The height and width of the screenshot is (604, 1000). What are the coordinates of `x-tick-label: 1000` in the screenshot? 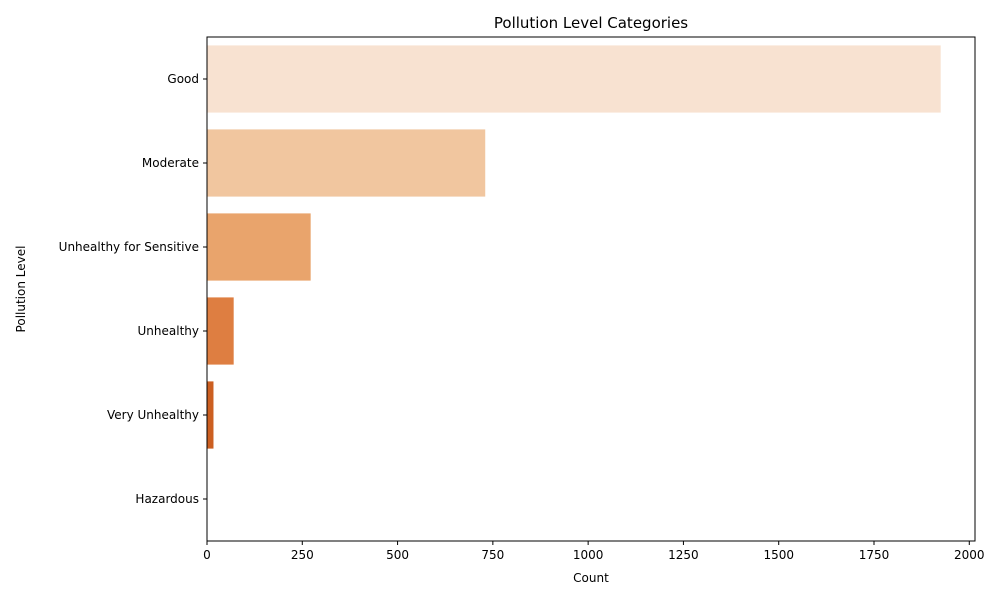 It's located at (588, 555).